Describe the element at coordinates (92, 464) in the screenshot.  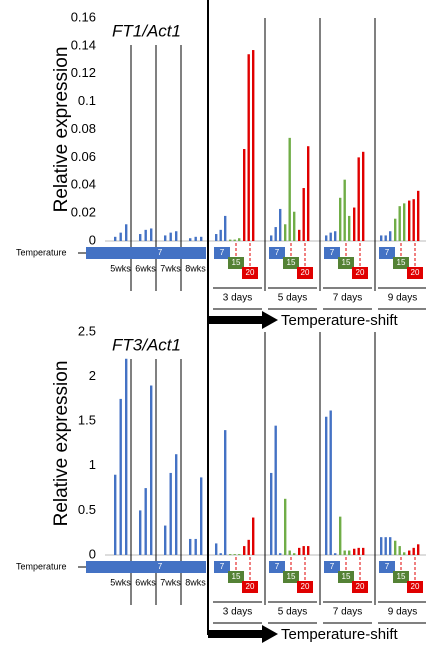
I see `y-tick-label: 1` at that location.